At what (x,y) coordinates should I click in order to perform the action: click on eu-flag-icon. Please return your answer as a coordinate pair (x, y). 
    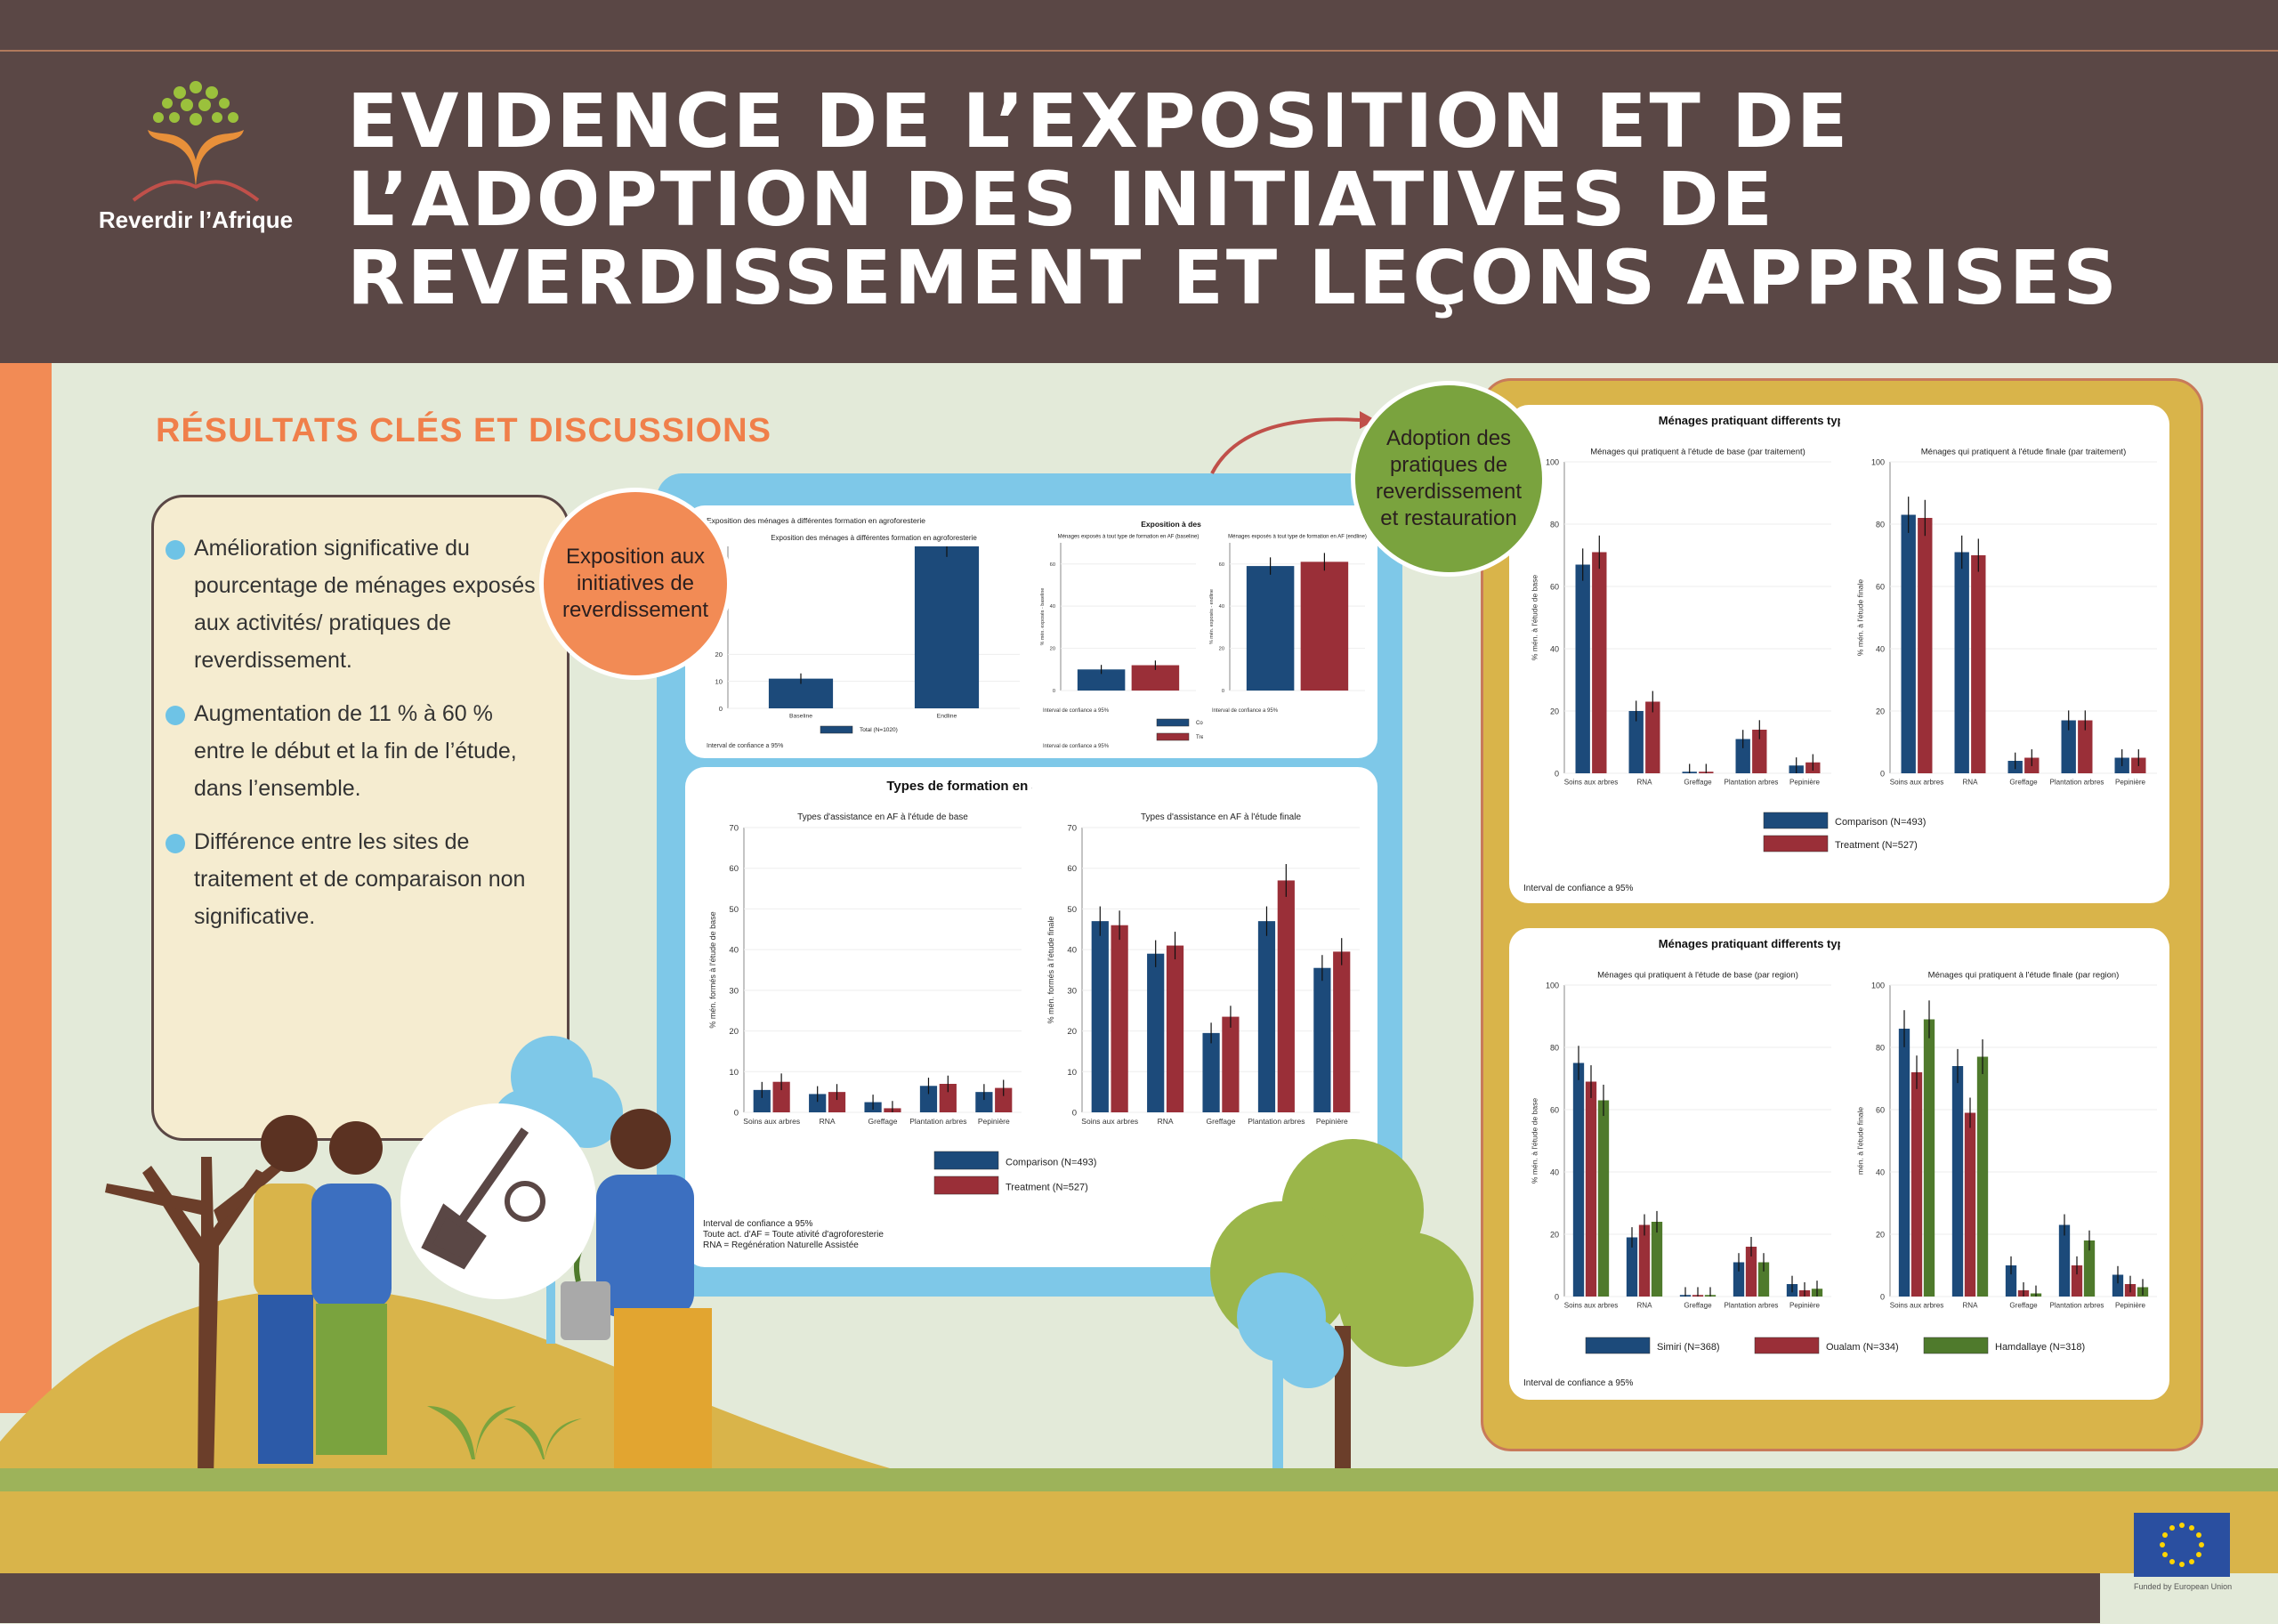
    Looking at the image, I should click on (2182, 1545).